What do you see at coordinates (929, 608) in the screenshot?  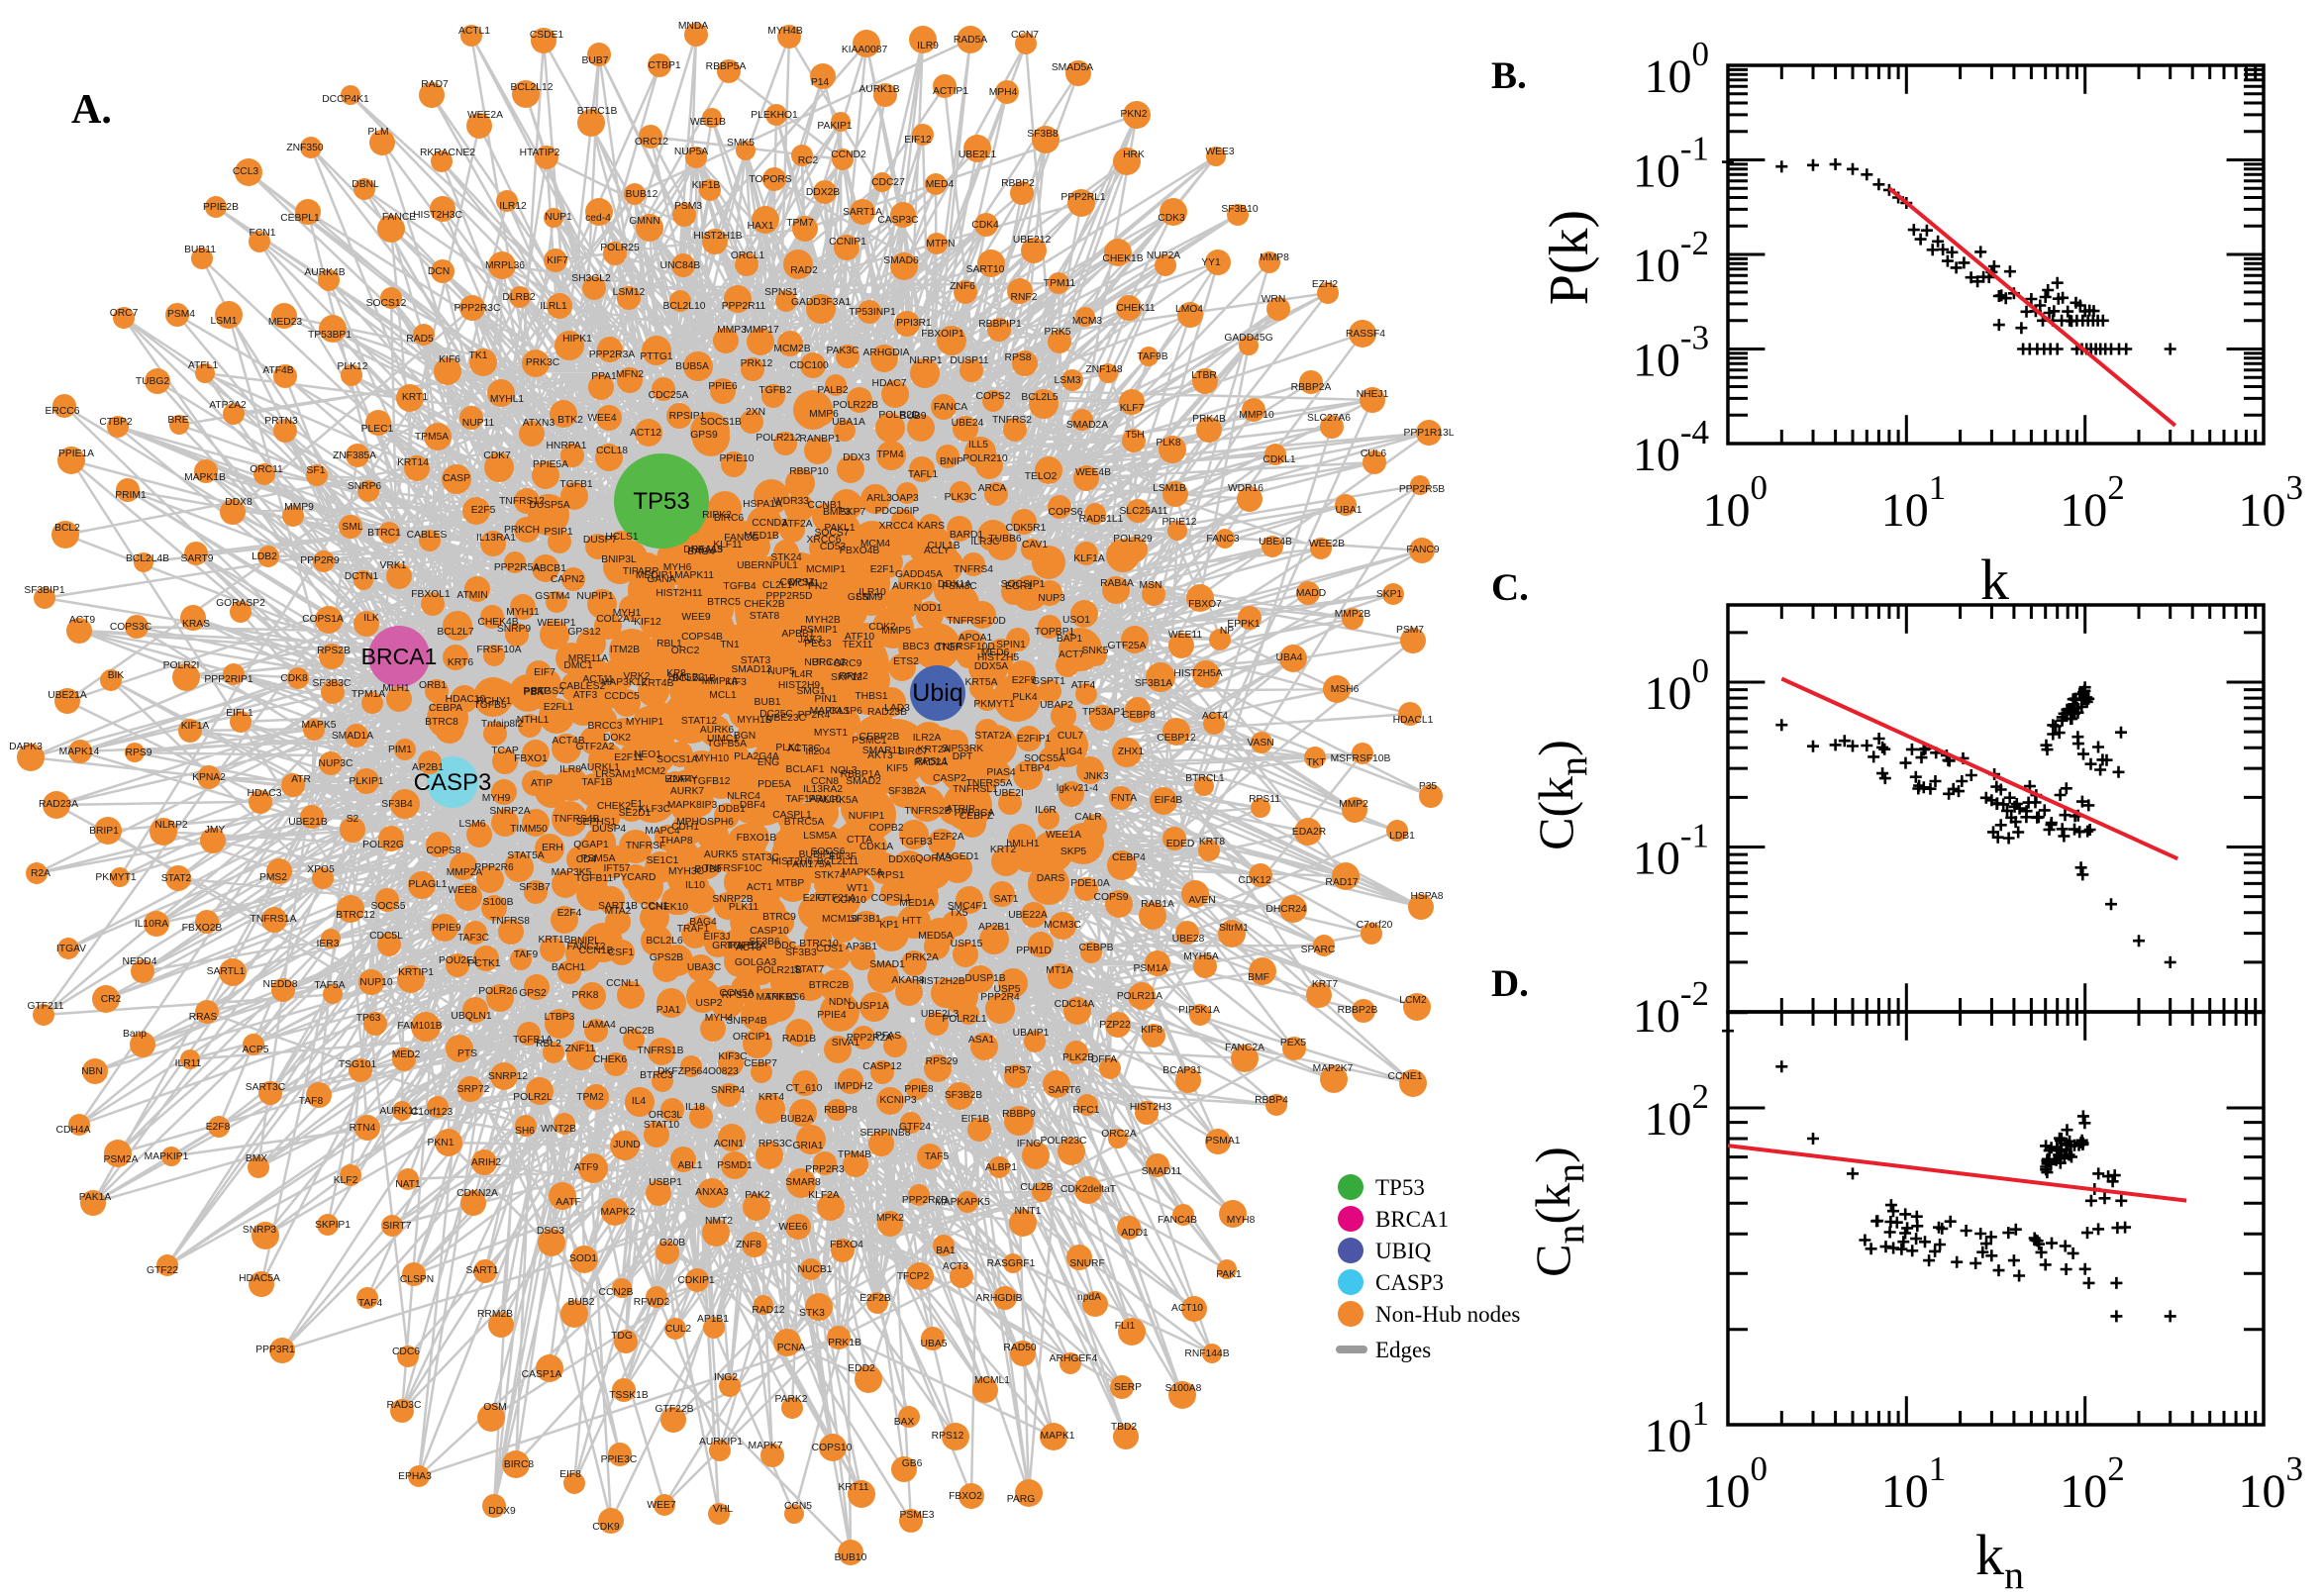 I see `svg-text: NOD1` at bounding box center [929, 608].